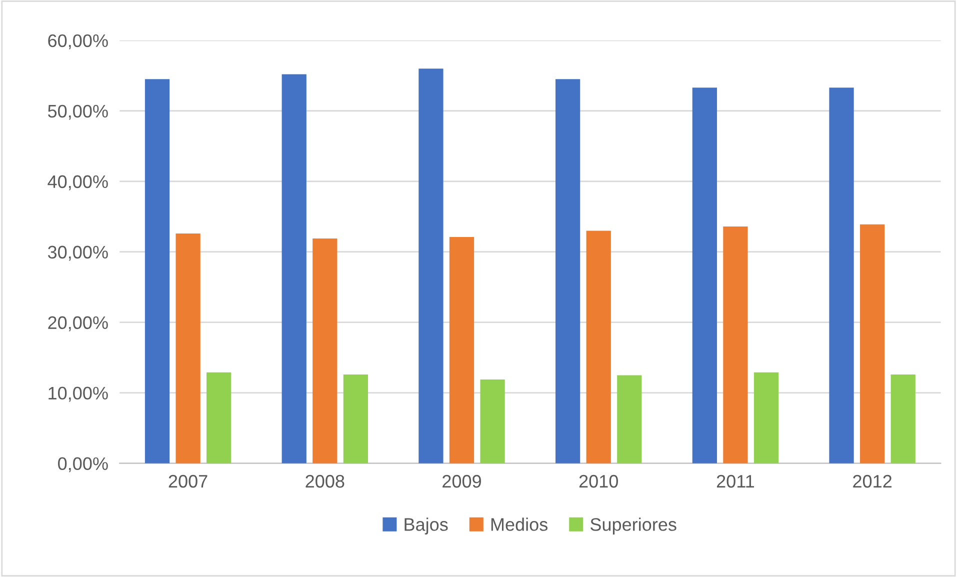 Image resolution: width=957 pixels, height=577 pixels. What do you see at coordinates (325, 481) in the screenshot?
I see `x-tick-label: 2008` at bounding box center [325, 481].